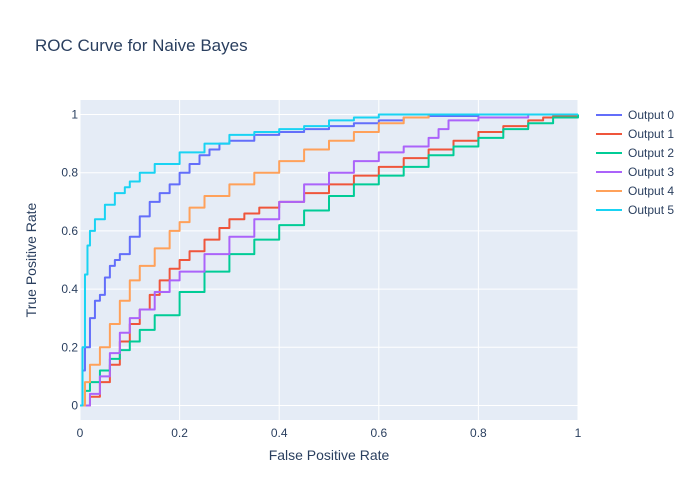 This screenshot has height=500, width=700. I want to click on legend-label: Output 1, so click(651, 134).